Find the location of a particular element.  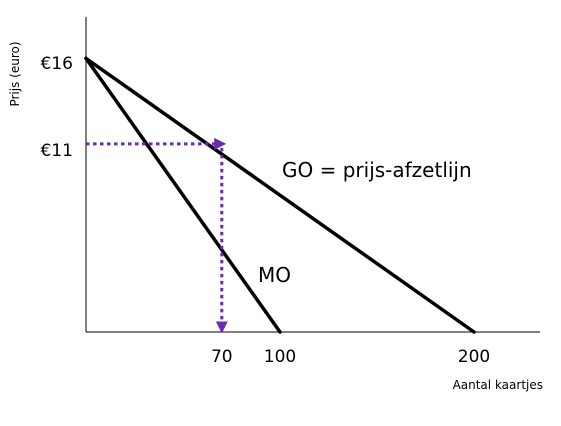

y-tick-label-16: €16 is located at coordinates (57, 64).